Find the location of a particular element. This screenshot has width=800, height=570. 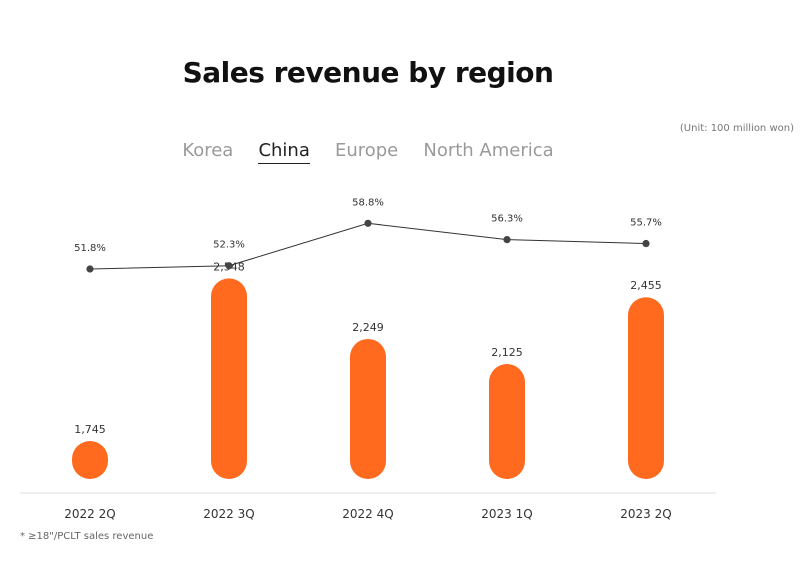

tab-north-america: North America is located at coordinates (488, 150).